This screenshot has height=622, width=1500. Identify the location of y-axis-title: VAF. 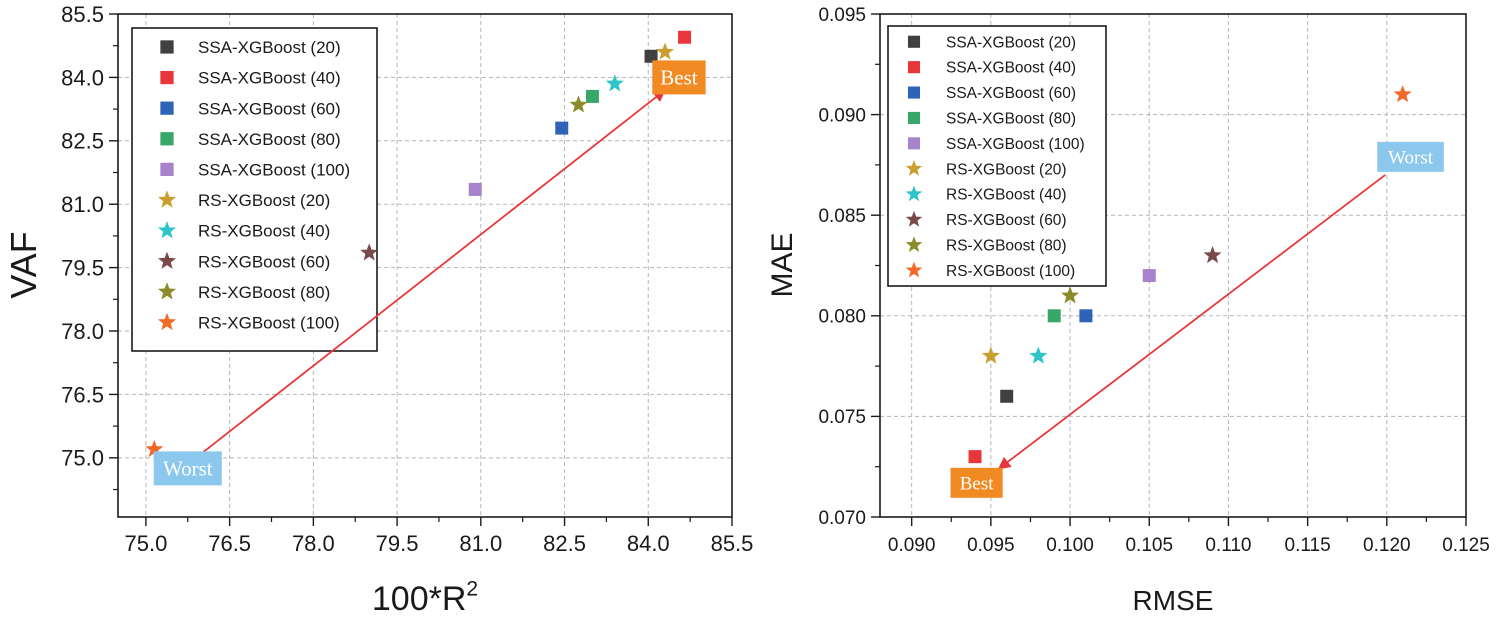
(23, 264).